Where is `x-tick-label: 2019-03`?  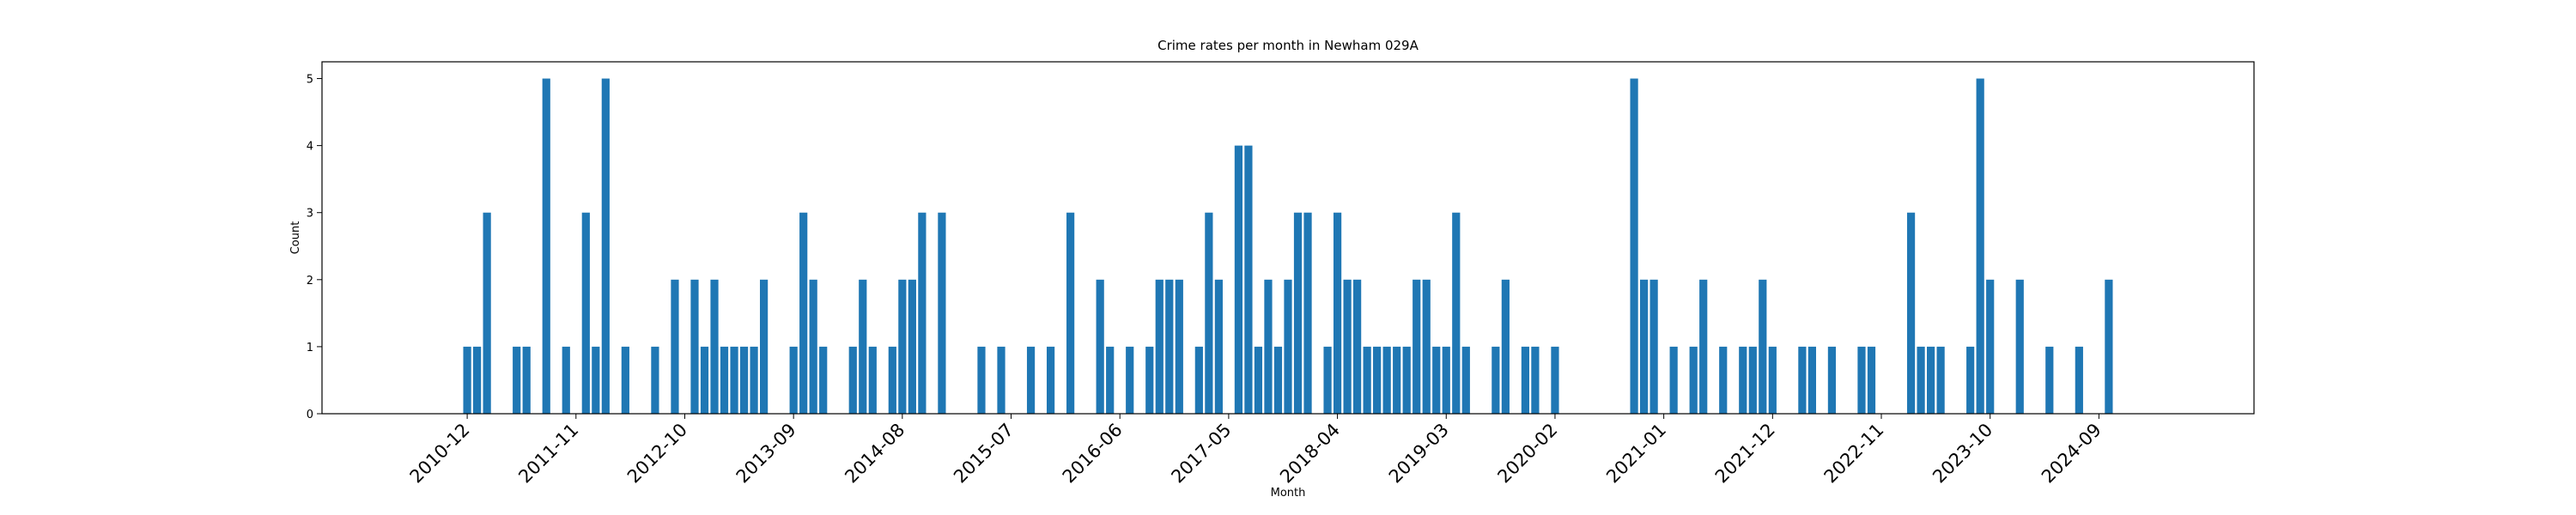
x-tick-label: 2019-03 is located at coordinates (1419, 454).